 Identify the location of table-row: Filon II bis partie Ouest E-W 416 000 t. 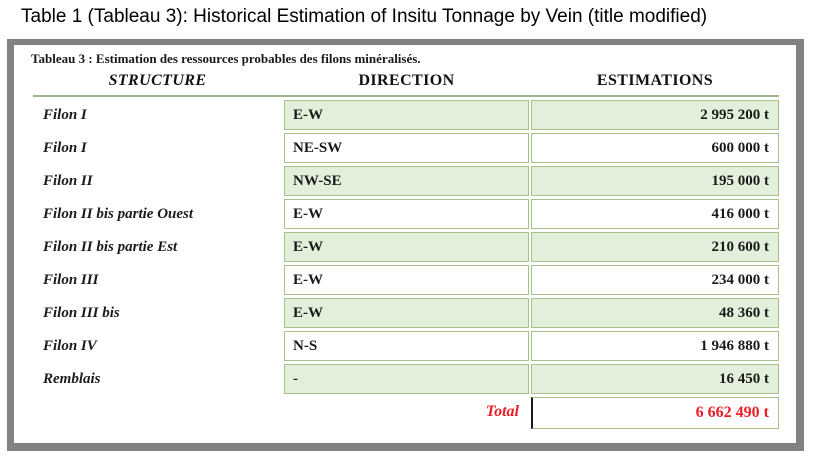
(406, 214).